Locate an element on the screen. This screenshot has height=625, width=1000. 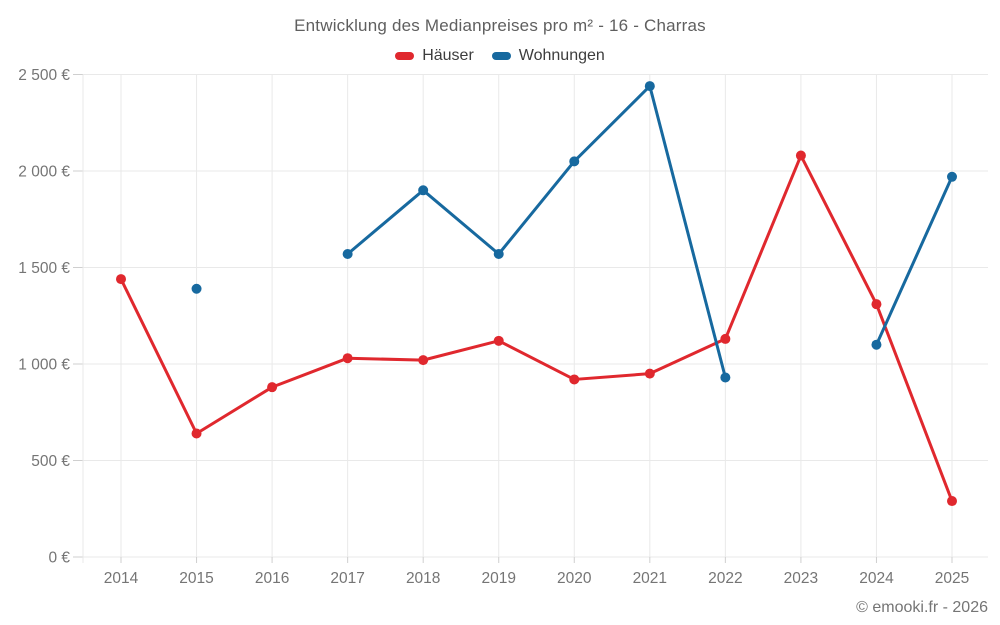
data-point-haeuser-2020 is located at coordinates (574, 379).